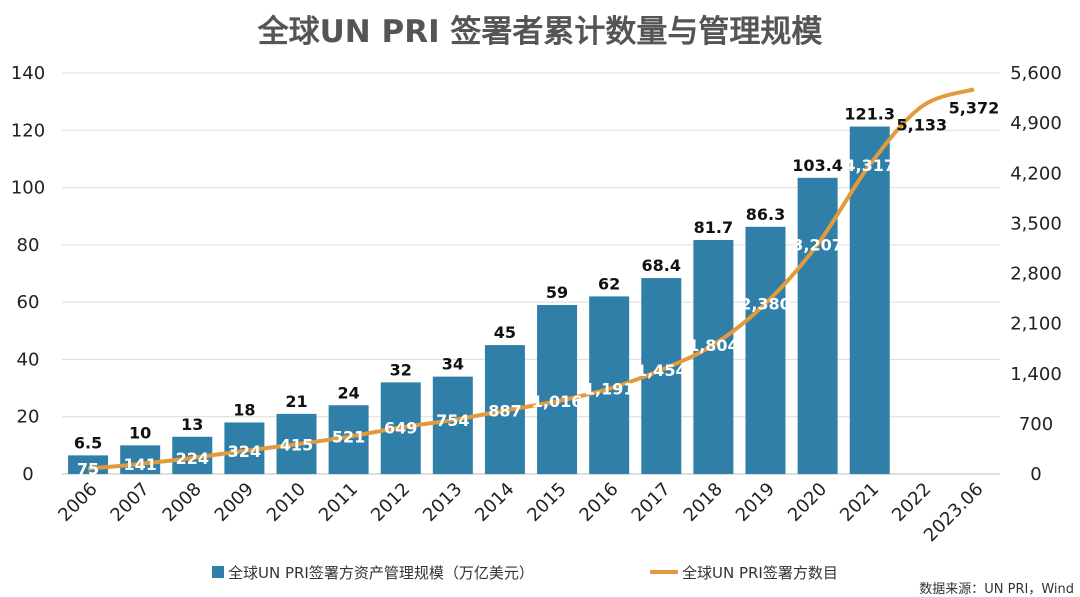  What do you see at coordinates (442, 502) in the screenshot?
I see `x-tick-label: 2013` at bounding box center [442, 502].